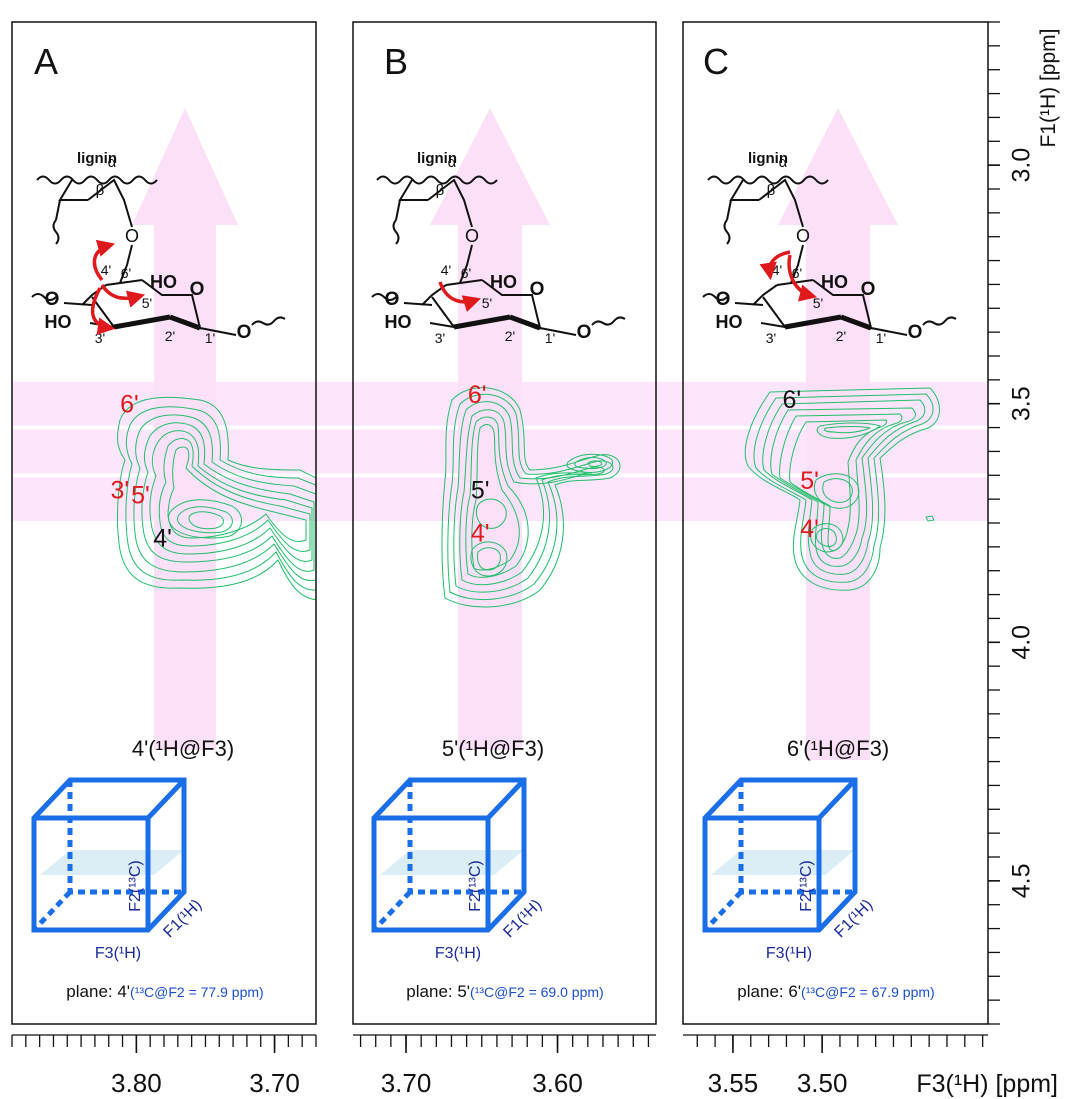  What do you see at coordinates (460, 297) in the screenshot?
I see `panel-b-correlation-arrows` at bounding box center [460, 297].